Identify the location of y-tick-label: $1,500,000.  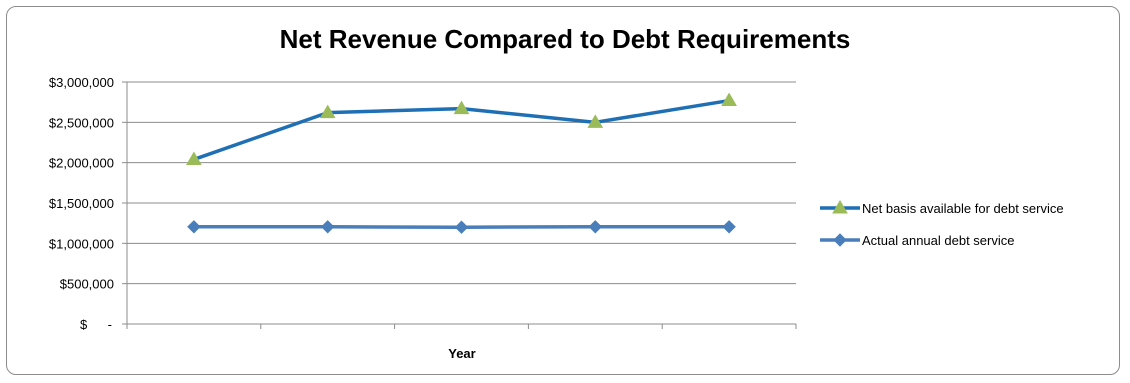
(81, 203).